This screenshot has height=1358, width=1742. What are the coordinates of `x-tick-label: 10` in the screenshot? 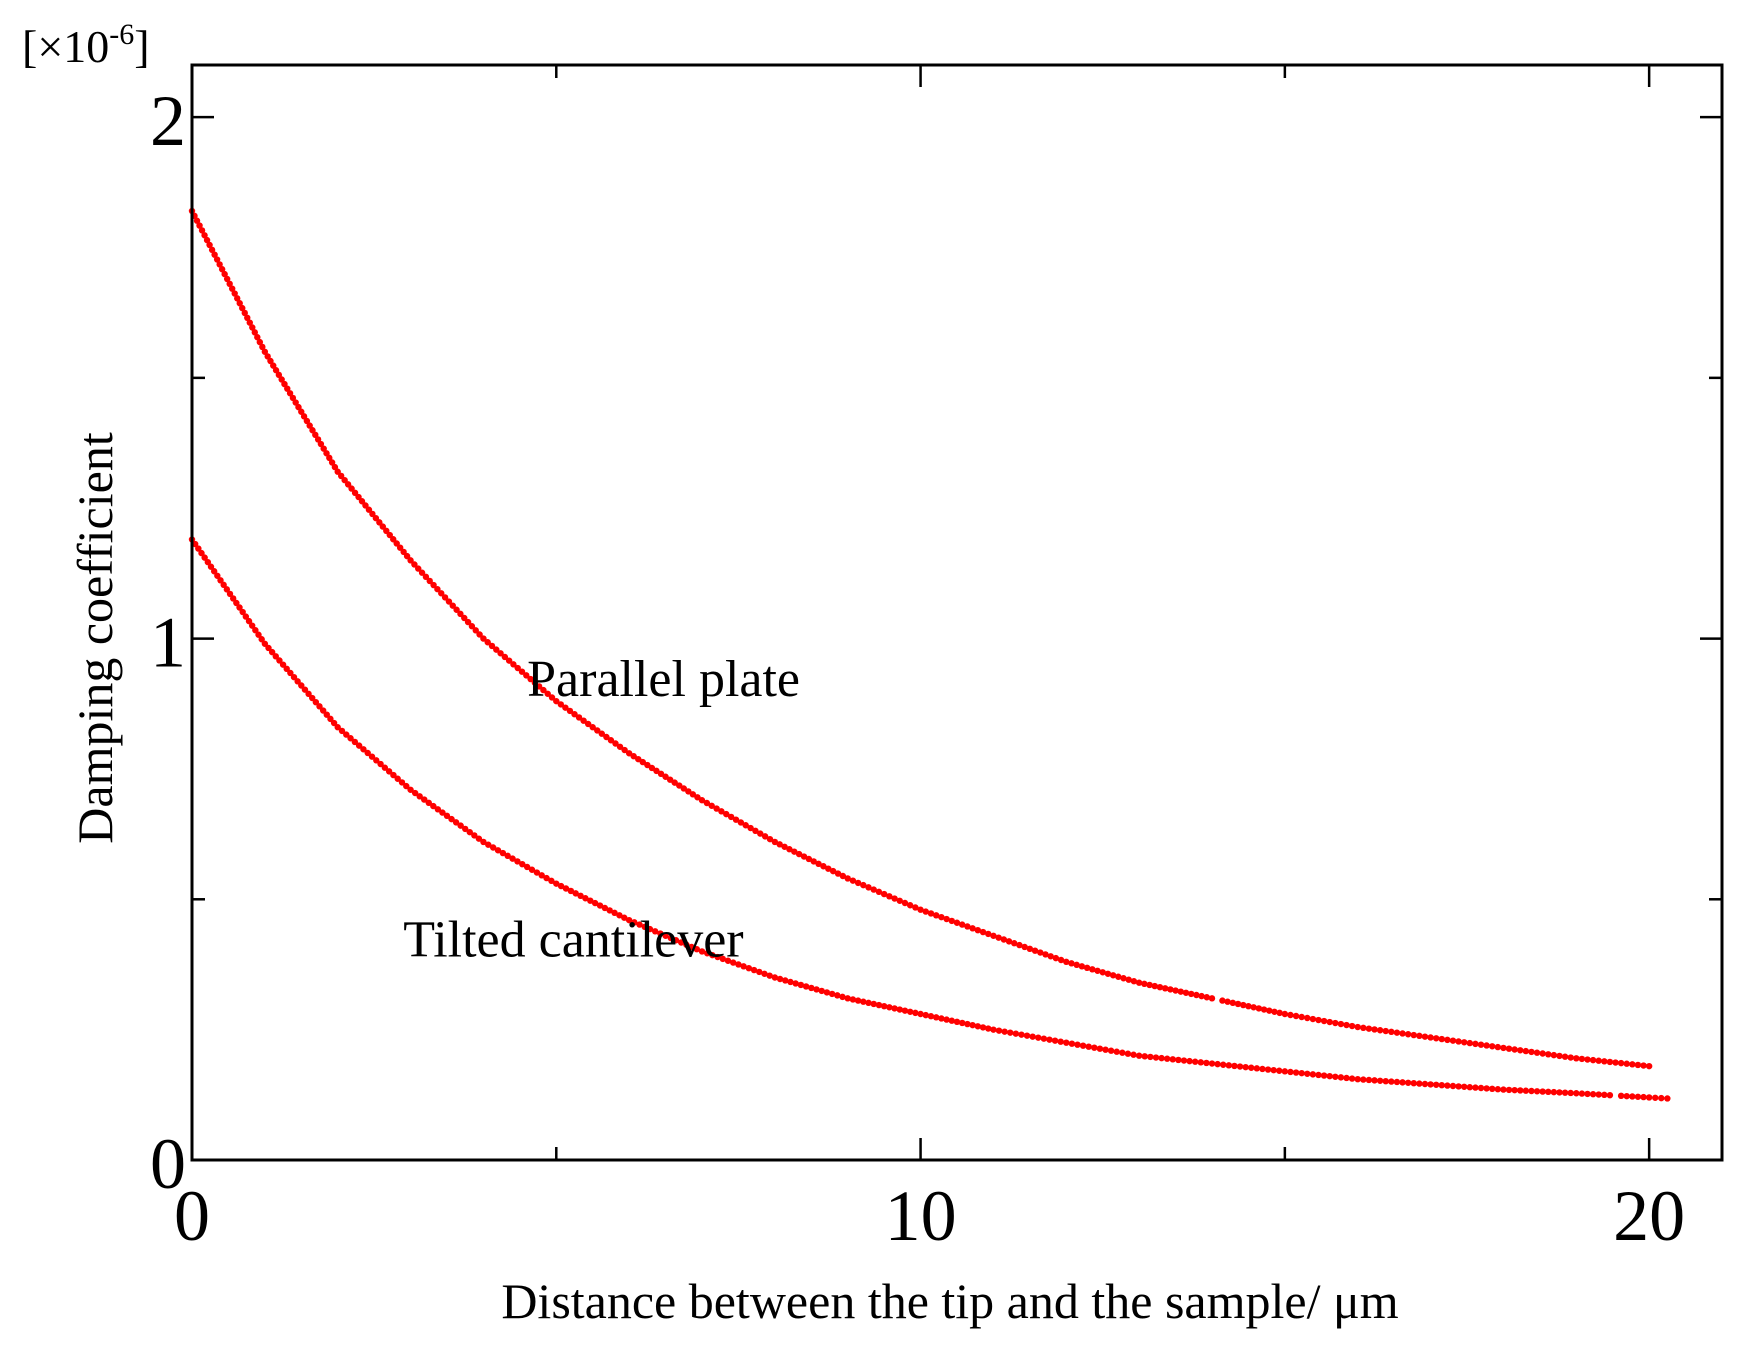 It's located at (921, 1216).